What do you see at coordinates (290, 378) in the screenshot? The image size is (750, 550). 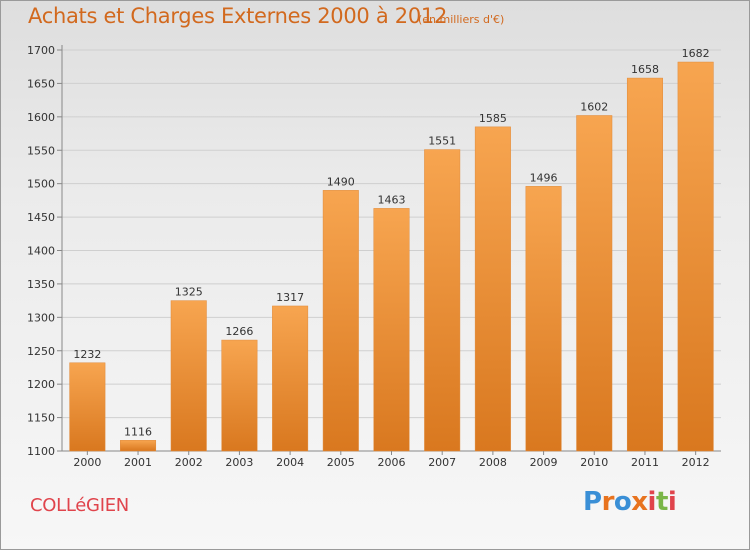 I see `bar-2004` at bounding box center [290, 378].